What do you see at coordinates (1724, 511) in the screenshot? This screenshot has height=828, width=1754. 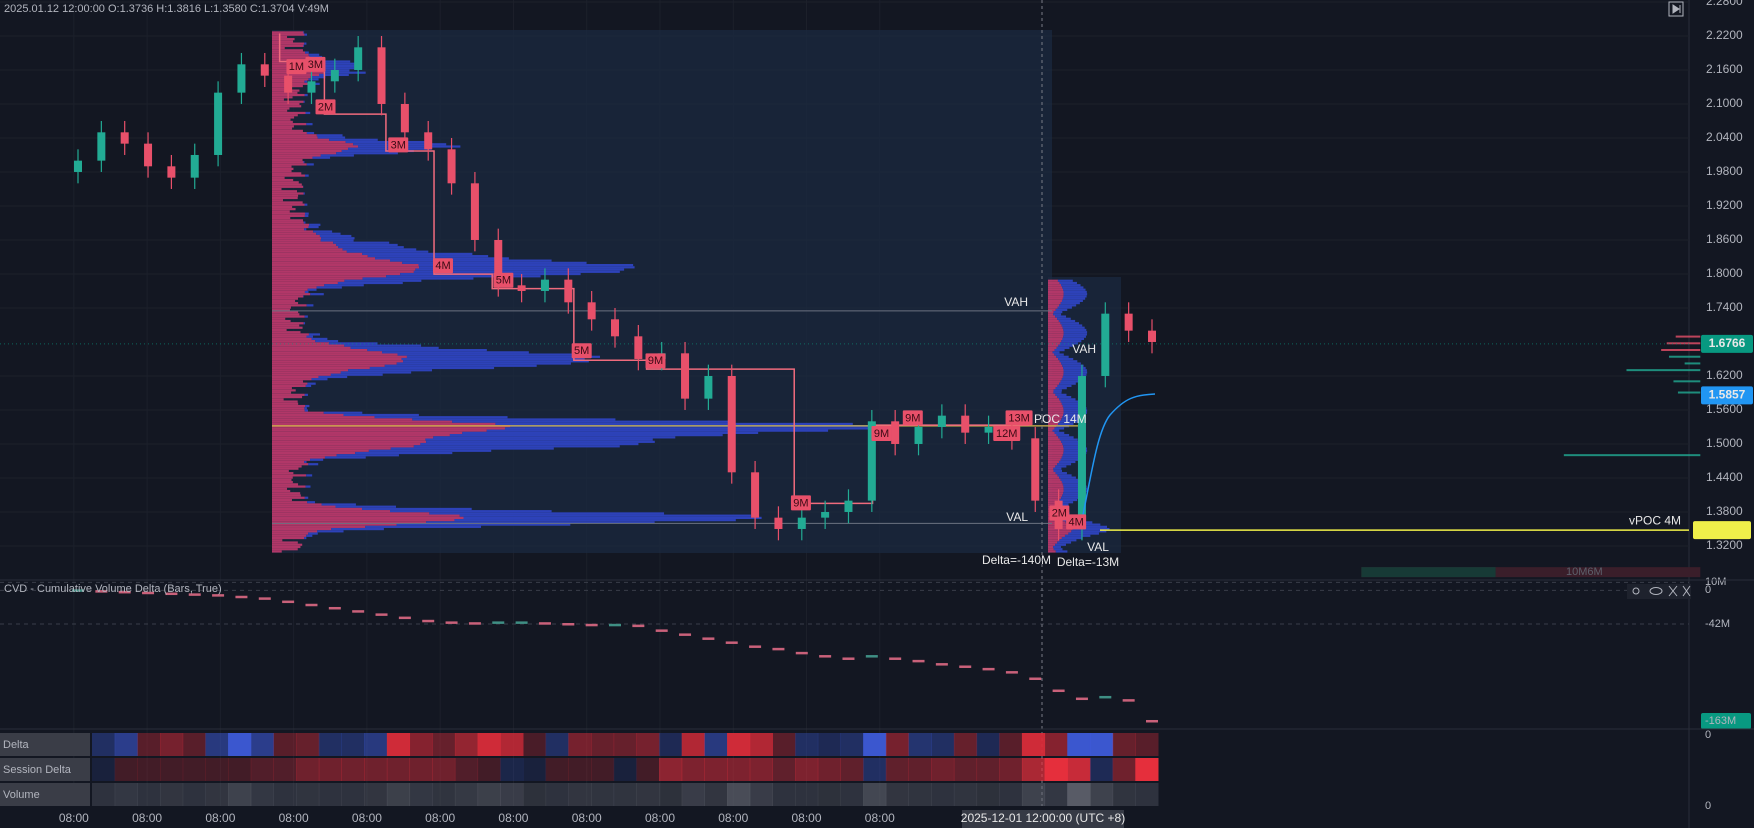 I see `y-tick-label: 1.3800` at bounding box center [1724, 511].